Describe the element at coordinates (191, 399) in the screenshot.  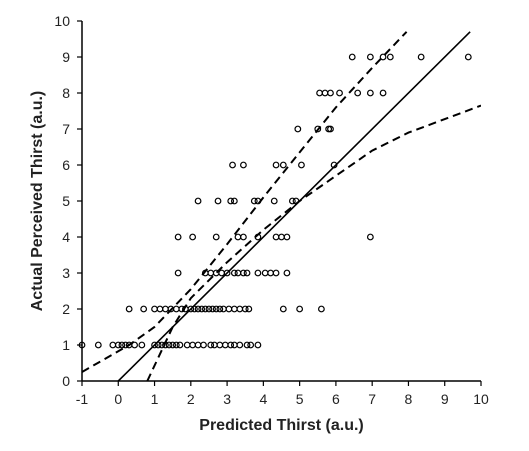
I see `x-tick-label: 2` at that location.